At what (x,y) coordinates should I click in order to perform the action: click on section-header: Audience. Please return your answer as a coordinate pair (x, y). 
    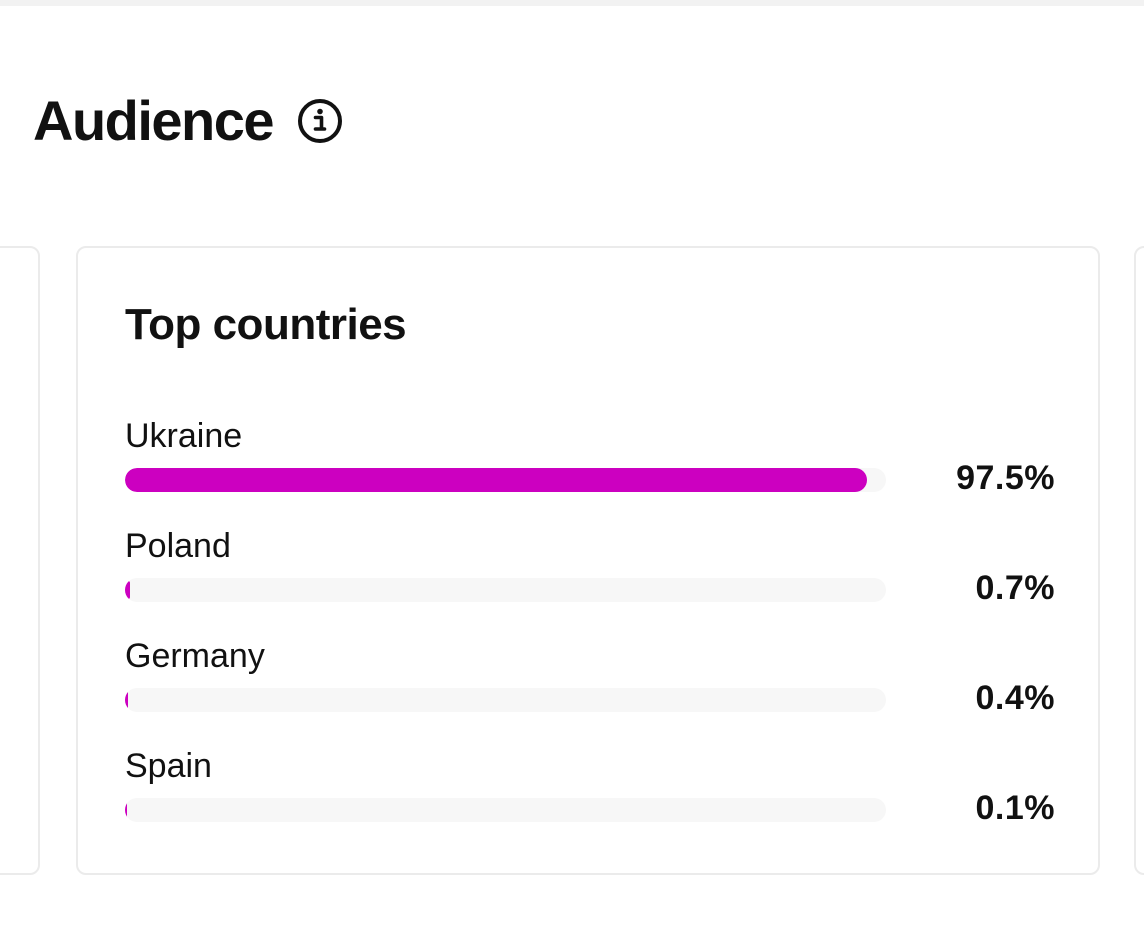
    Looking at the image, I should click on (188, 121).